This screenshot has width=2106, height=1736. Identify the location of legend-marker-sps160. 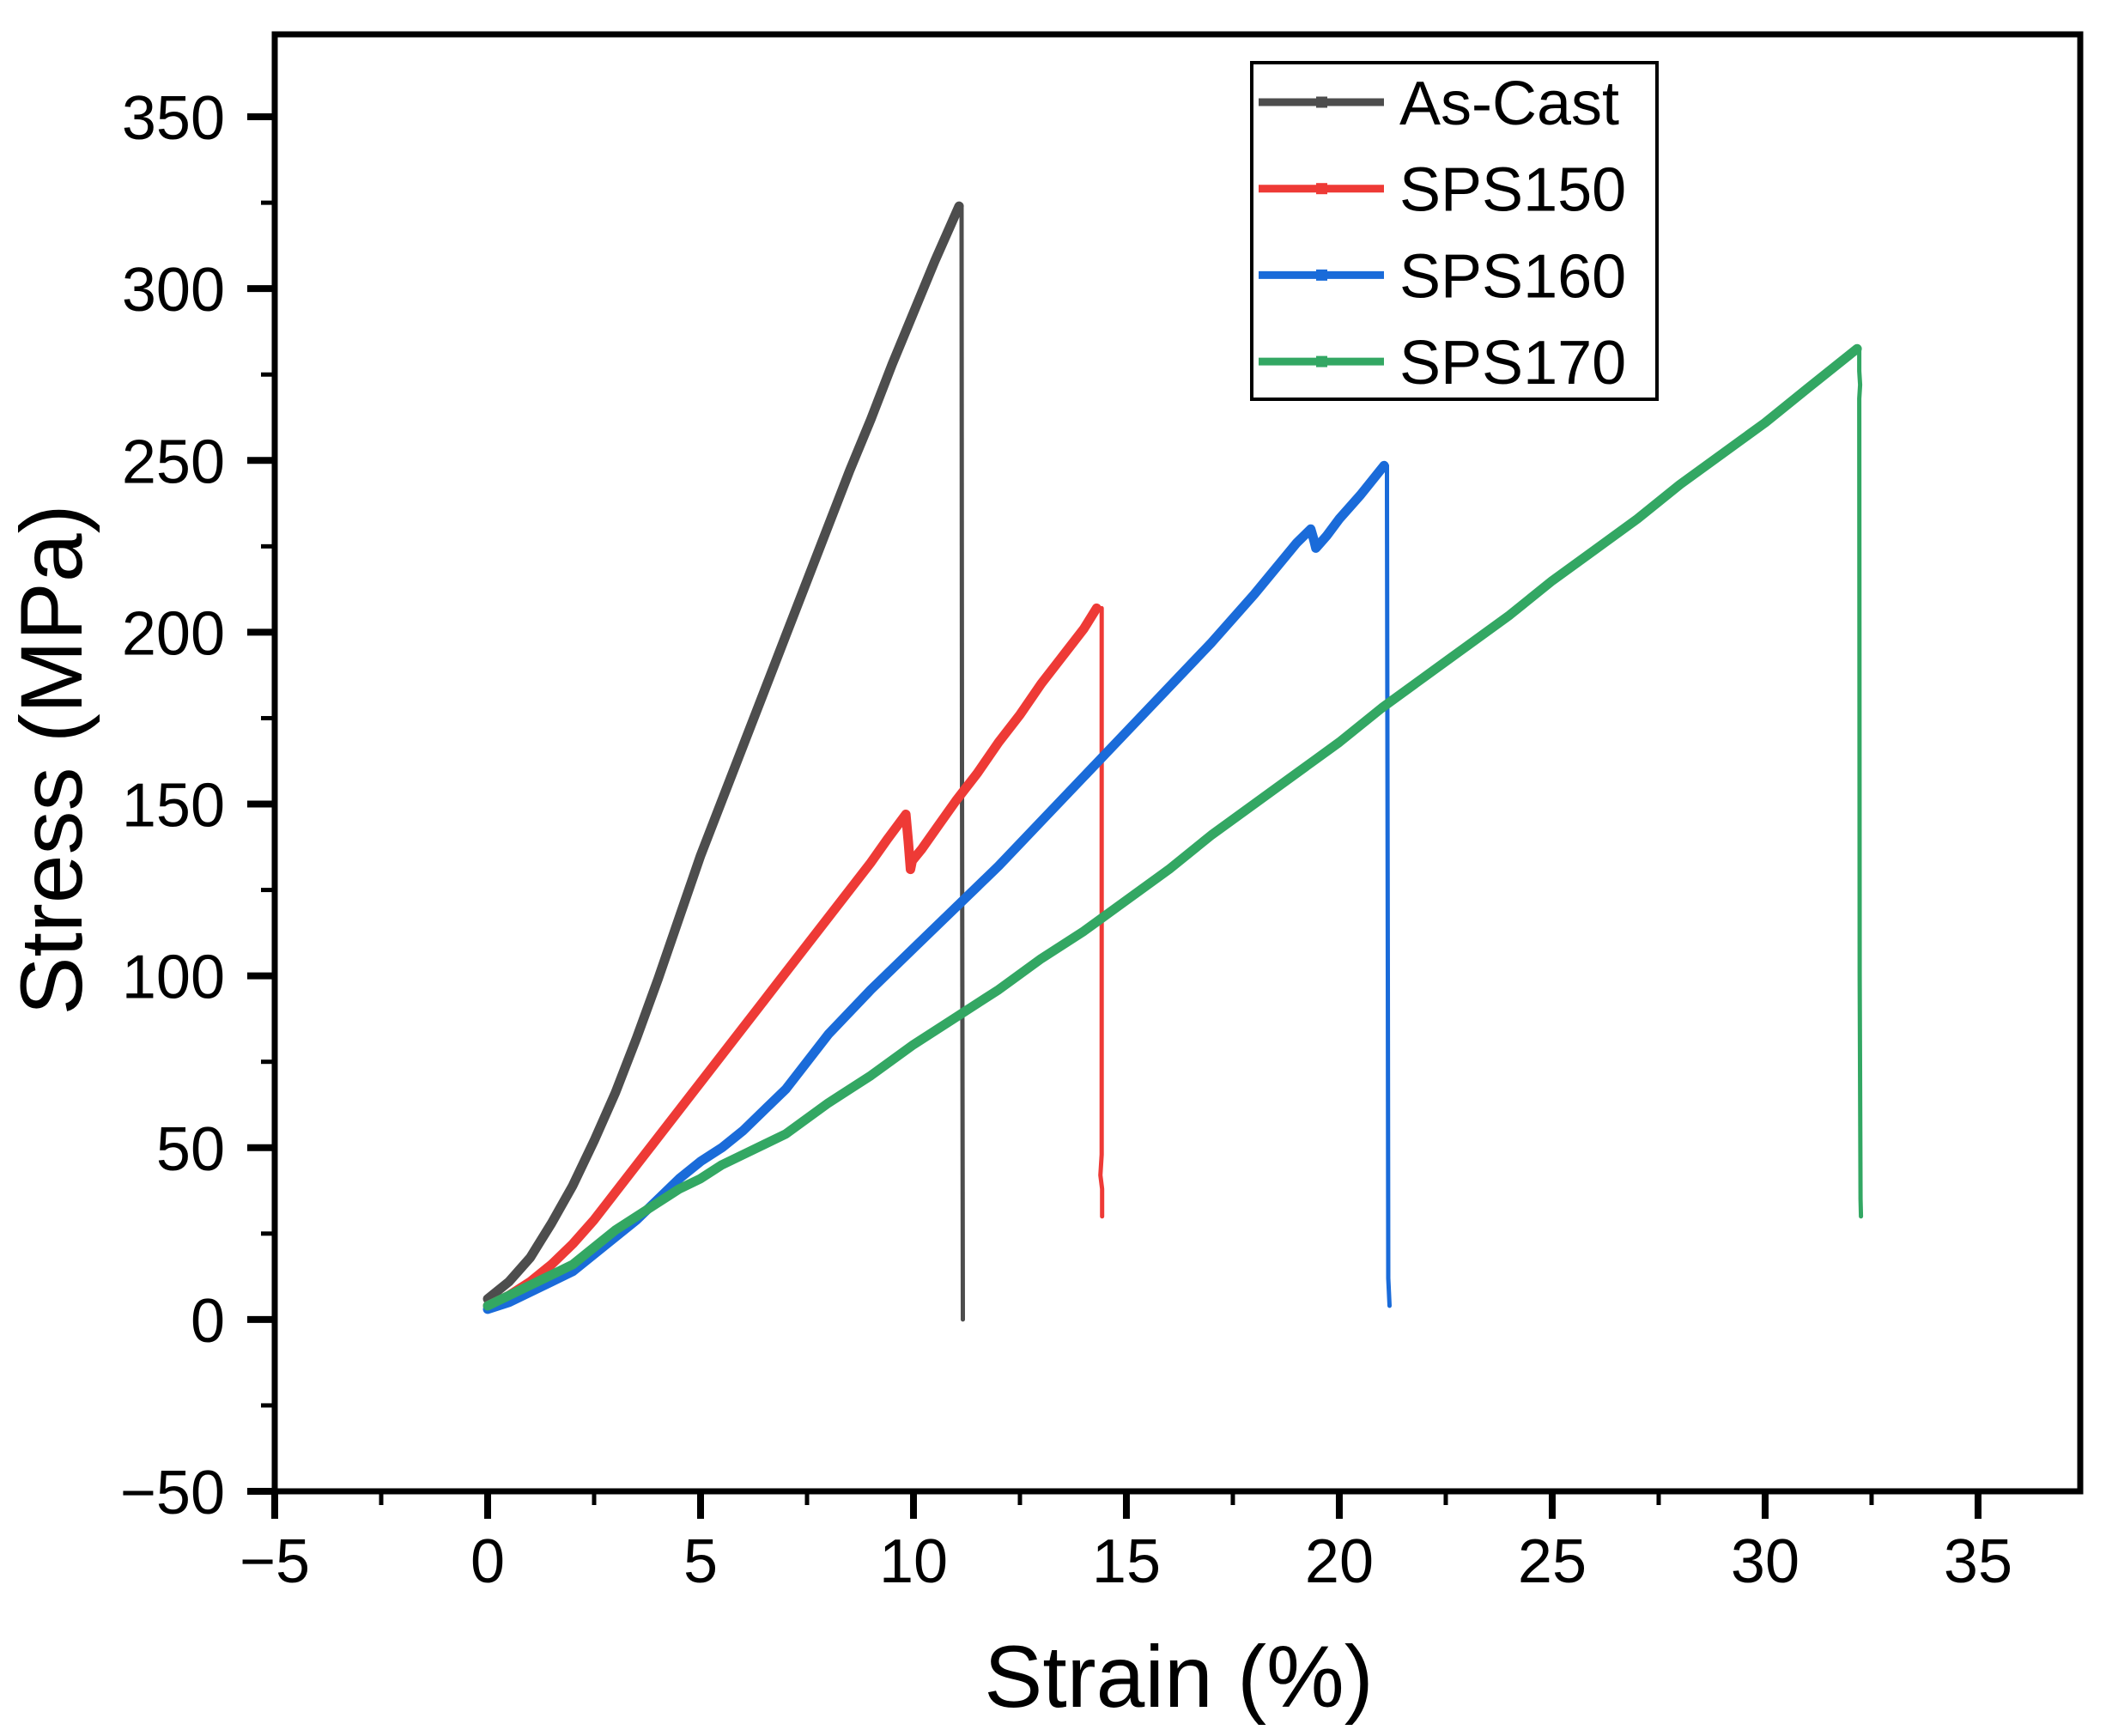
(1321, 275).